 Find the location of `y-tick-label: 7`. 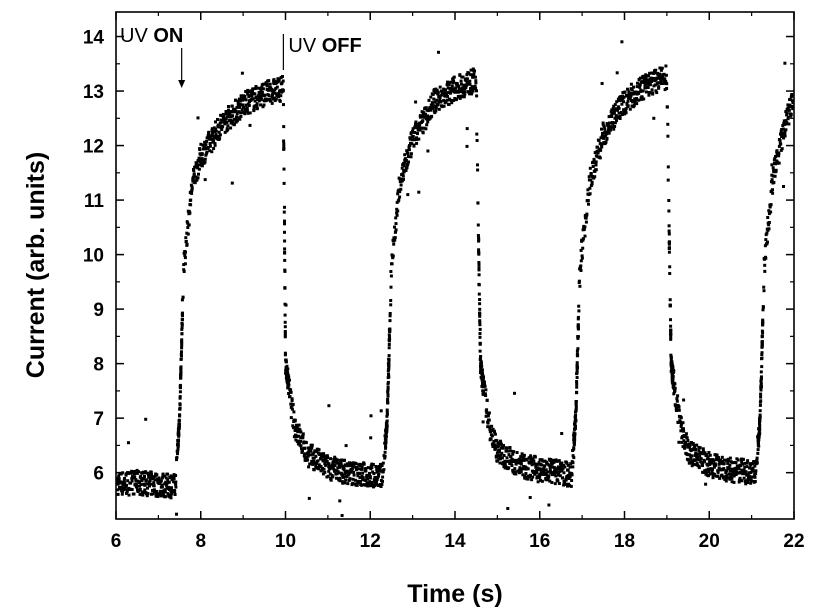

y-tick-label: 7 is located at coordinates (98, 419).